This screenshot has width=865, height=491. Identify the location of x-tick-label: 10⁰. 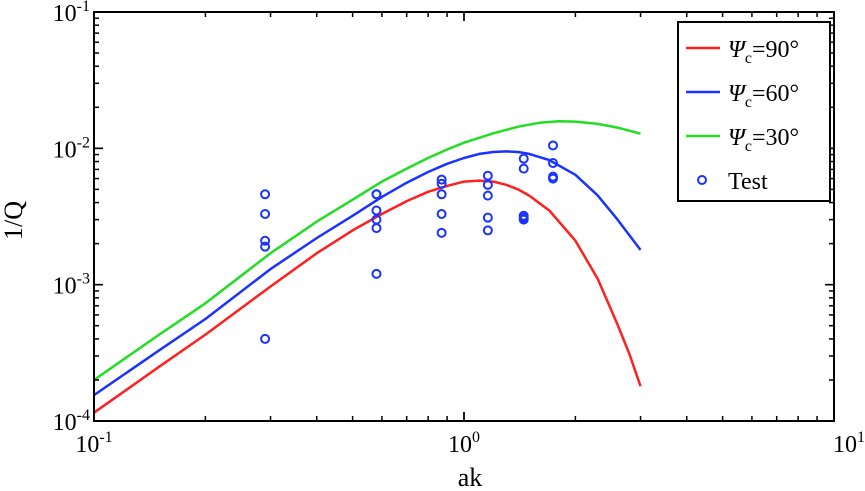
(464, 443).